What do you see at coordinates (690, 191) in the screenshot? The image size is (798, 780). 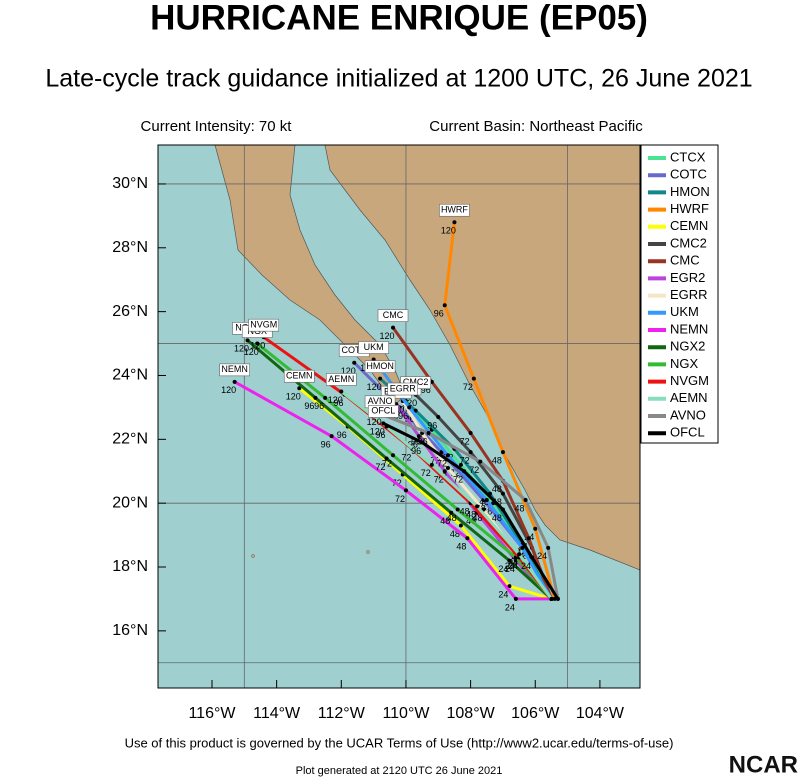 I see `legend-label: HMON` at bounding box center [690, 191].